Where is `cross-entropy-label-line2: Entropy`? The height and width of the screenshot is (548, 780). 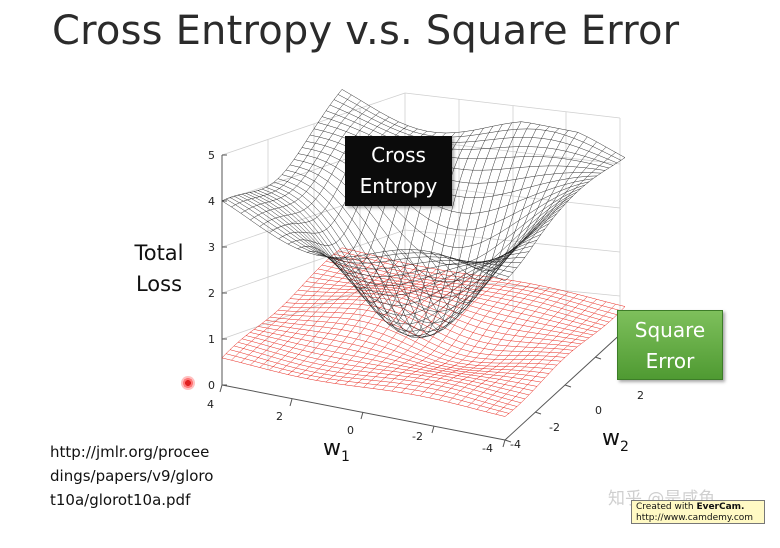 cross-entropy-label-line2: Entropy is located at coordinates (398, 186).